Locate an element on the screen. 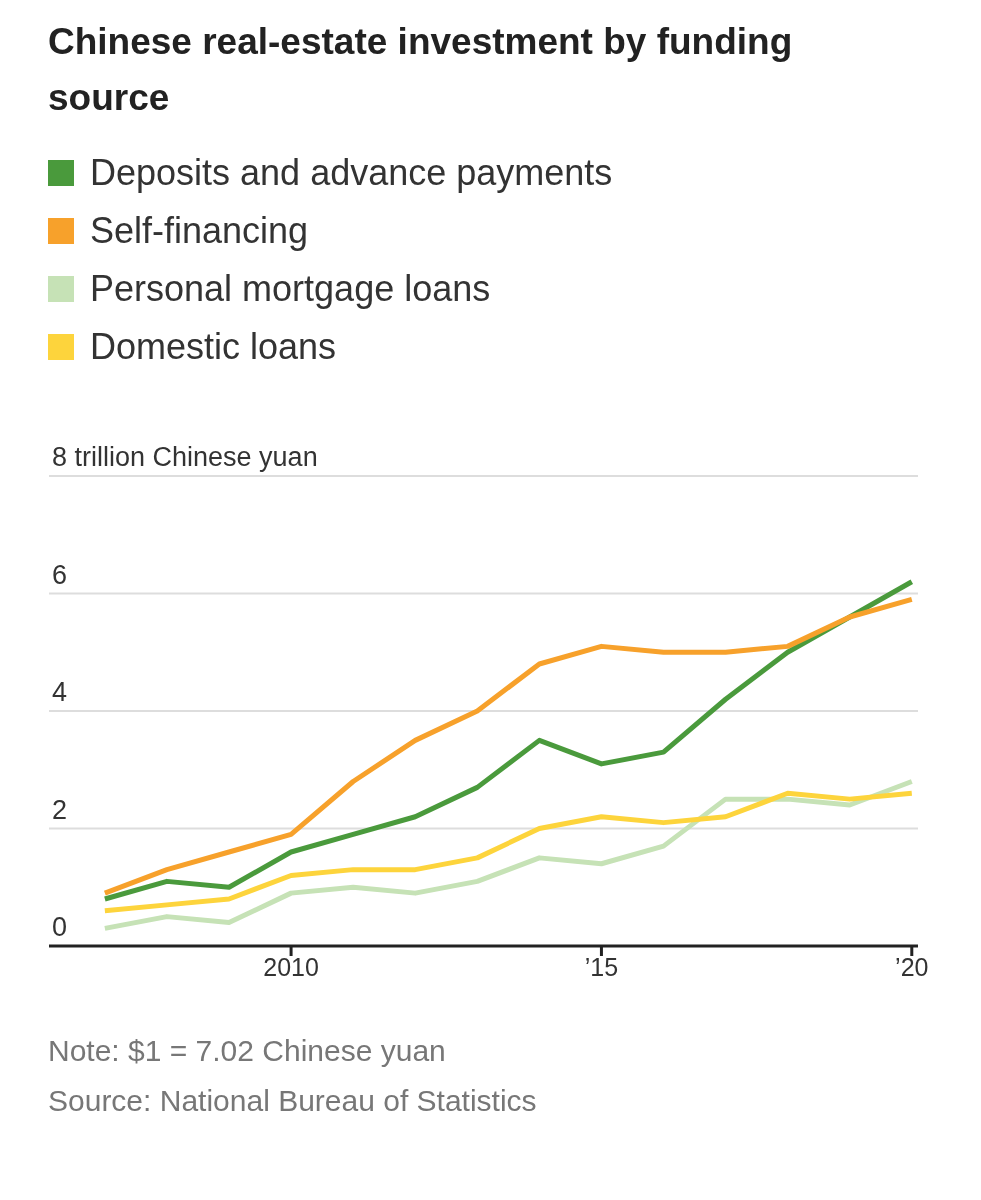 This screenshot has width=981, height=1200. y-tick-label: 8 trillion Chinese yuan is located at coordinates (185, 457).